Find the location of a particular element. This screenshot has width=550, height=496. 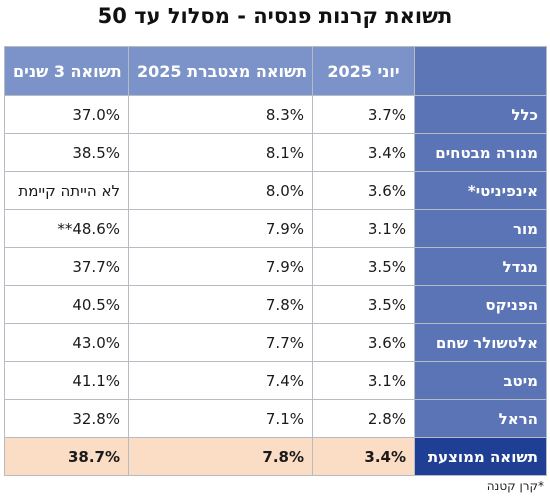

cell-fund-name: אינפיניטי* is located at coordinates (480, 190).